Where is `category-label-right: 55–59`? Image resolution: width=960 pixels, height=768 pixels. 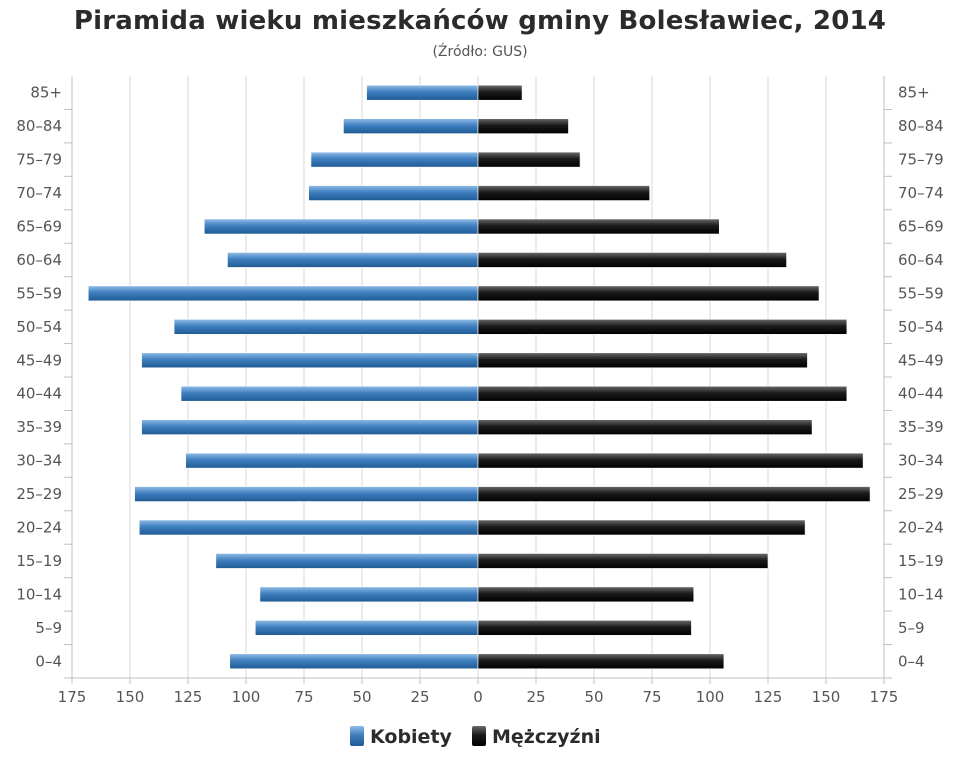
category-label-right: 55–59 is located at coordinates (921, 293).